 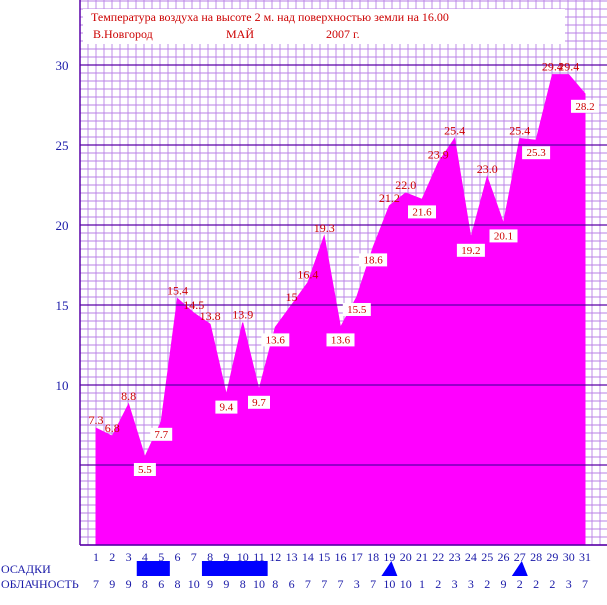 What do you see at coordinates (422, 557) in the screenshot?
I see `x-tick-label: 21` at bounding box center [422, 557].